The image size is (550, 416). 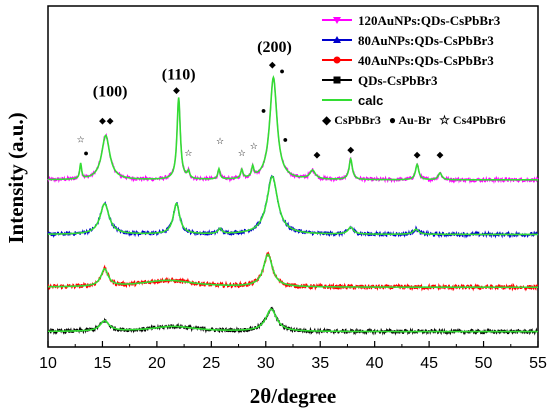 What do you see at coordinates (370, 100) in the screenshot?
I see `legend-label: calc` at bounding box center [370, 100].